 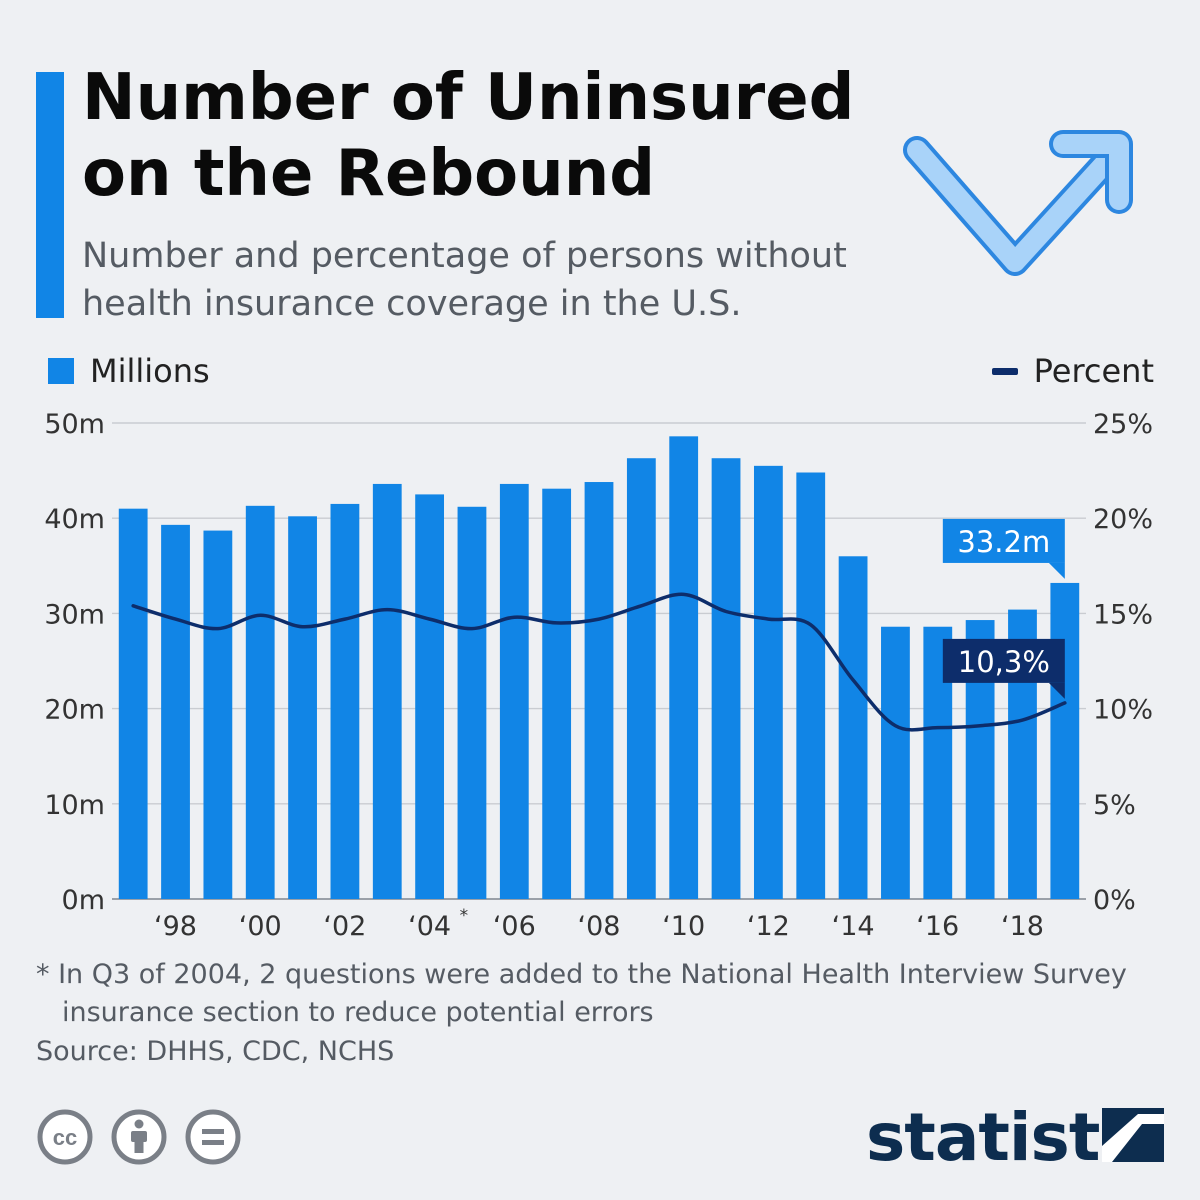 I want to click on cc-icon: cc, so click(x=65, y=1137).